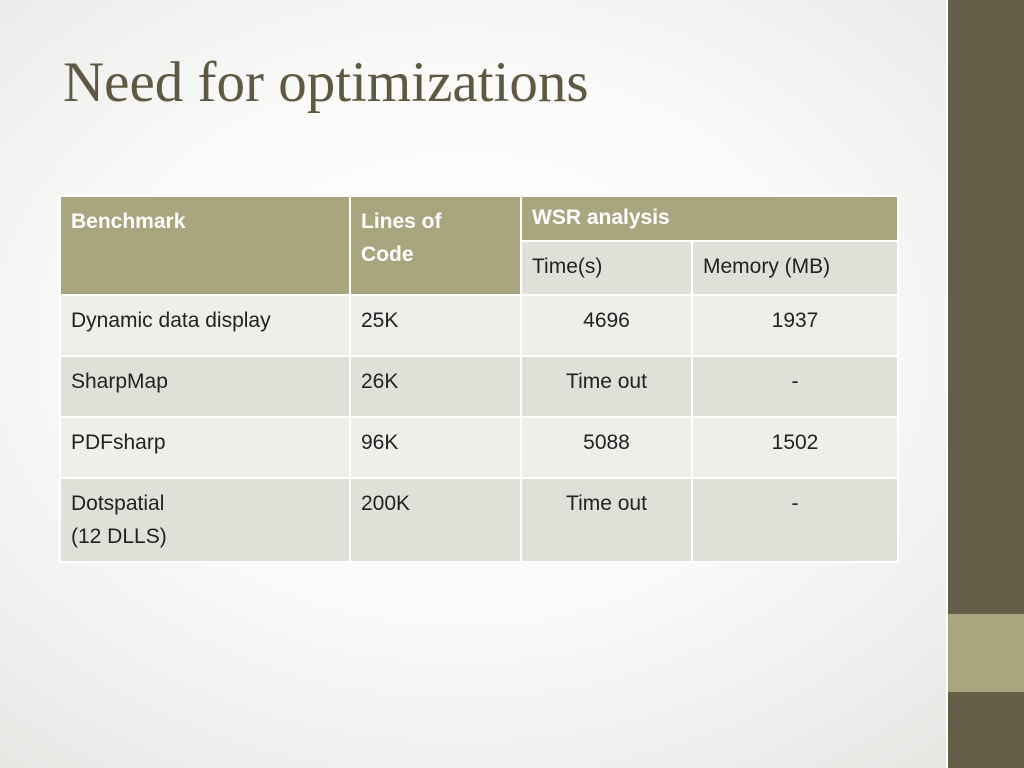  What do you see at coordinates (401, 221) in the screenshot?
I see `header-lines-of-code-line: Lines of` at bounding box center [401, 221].